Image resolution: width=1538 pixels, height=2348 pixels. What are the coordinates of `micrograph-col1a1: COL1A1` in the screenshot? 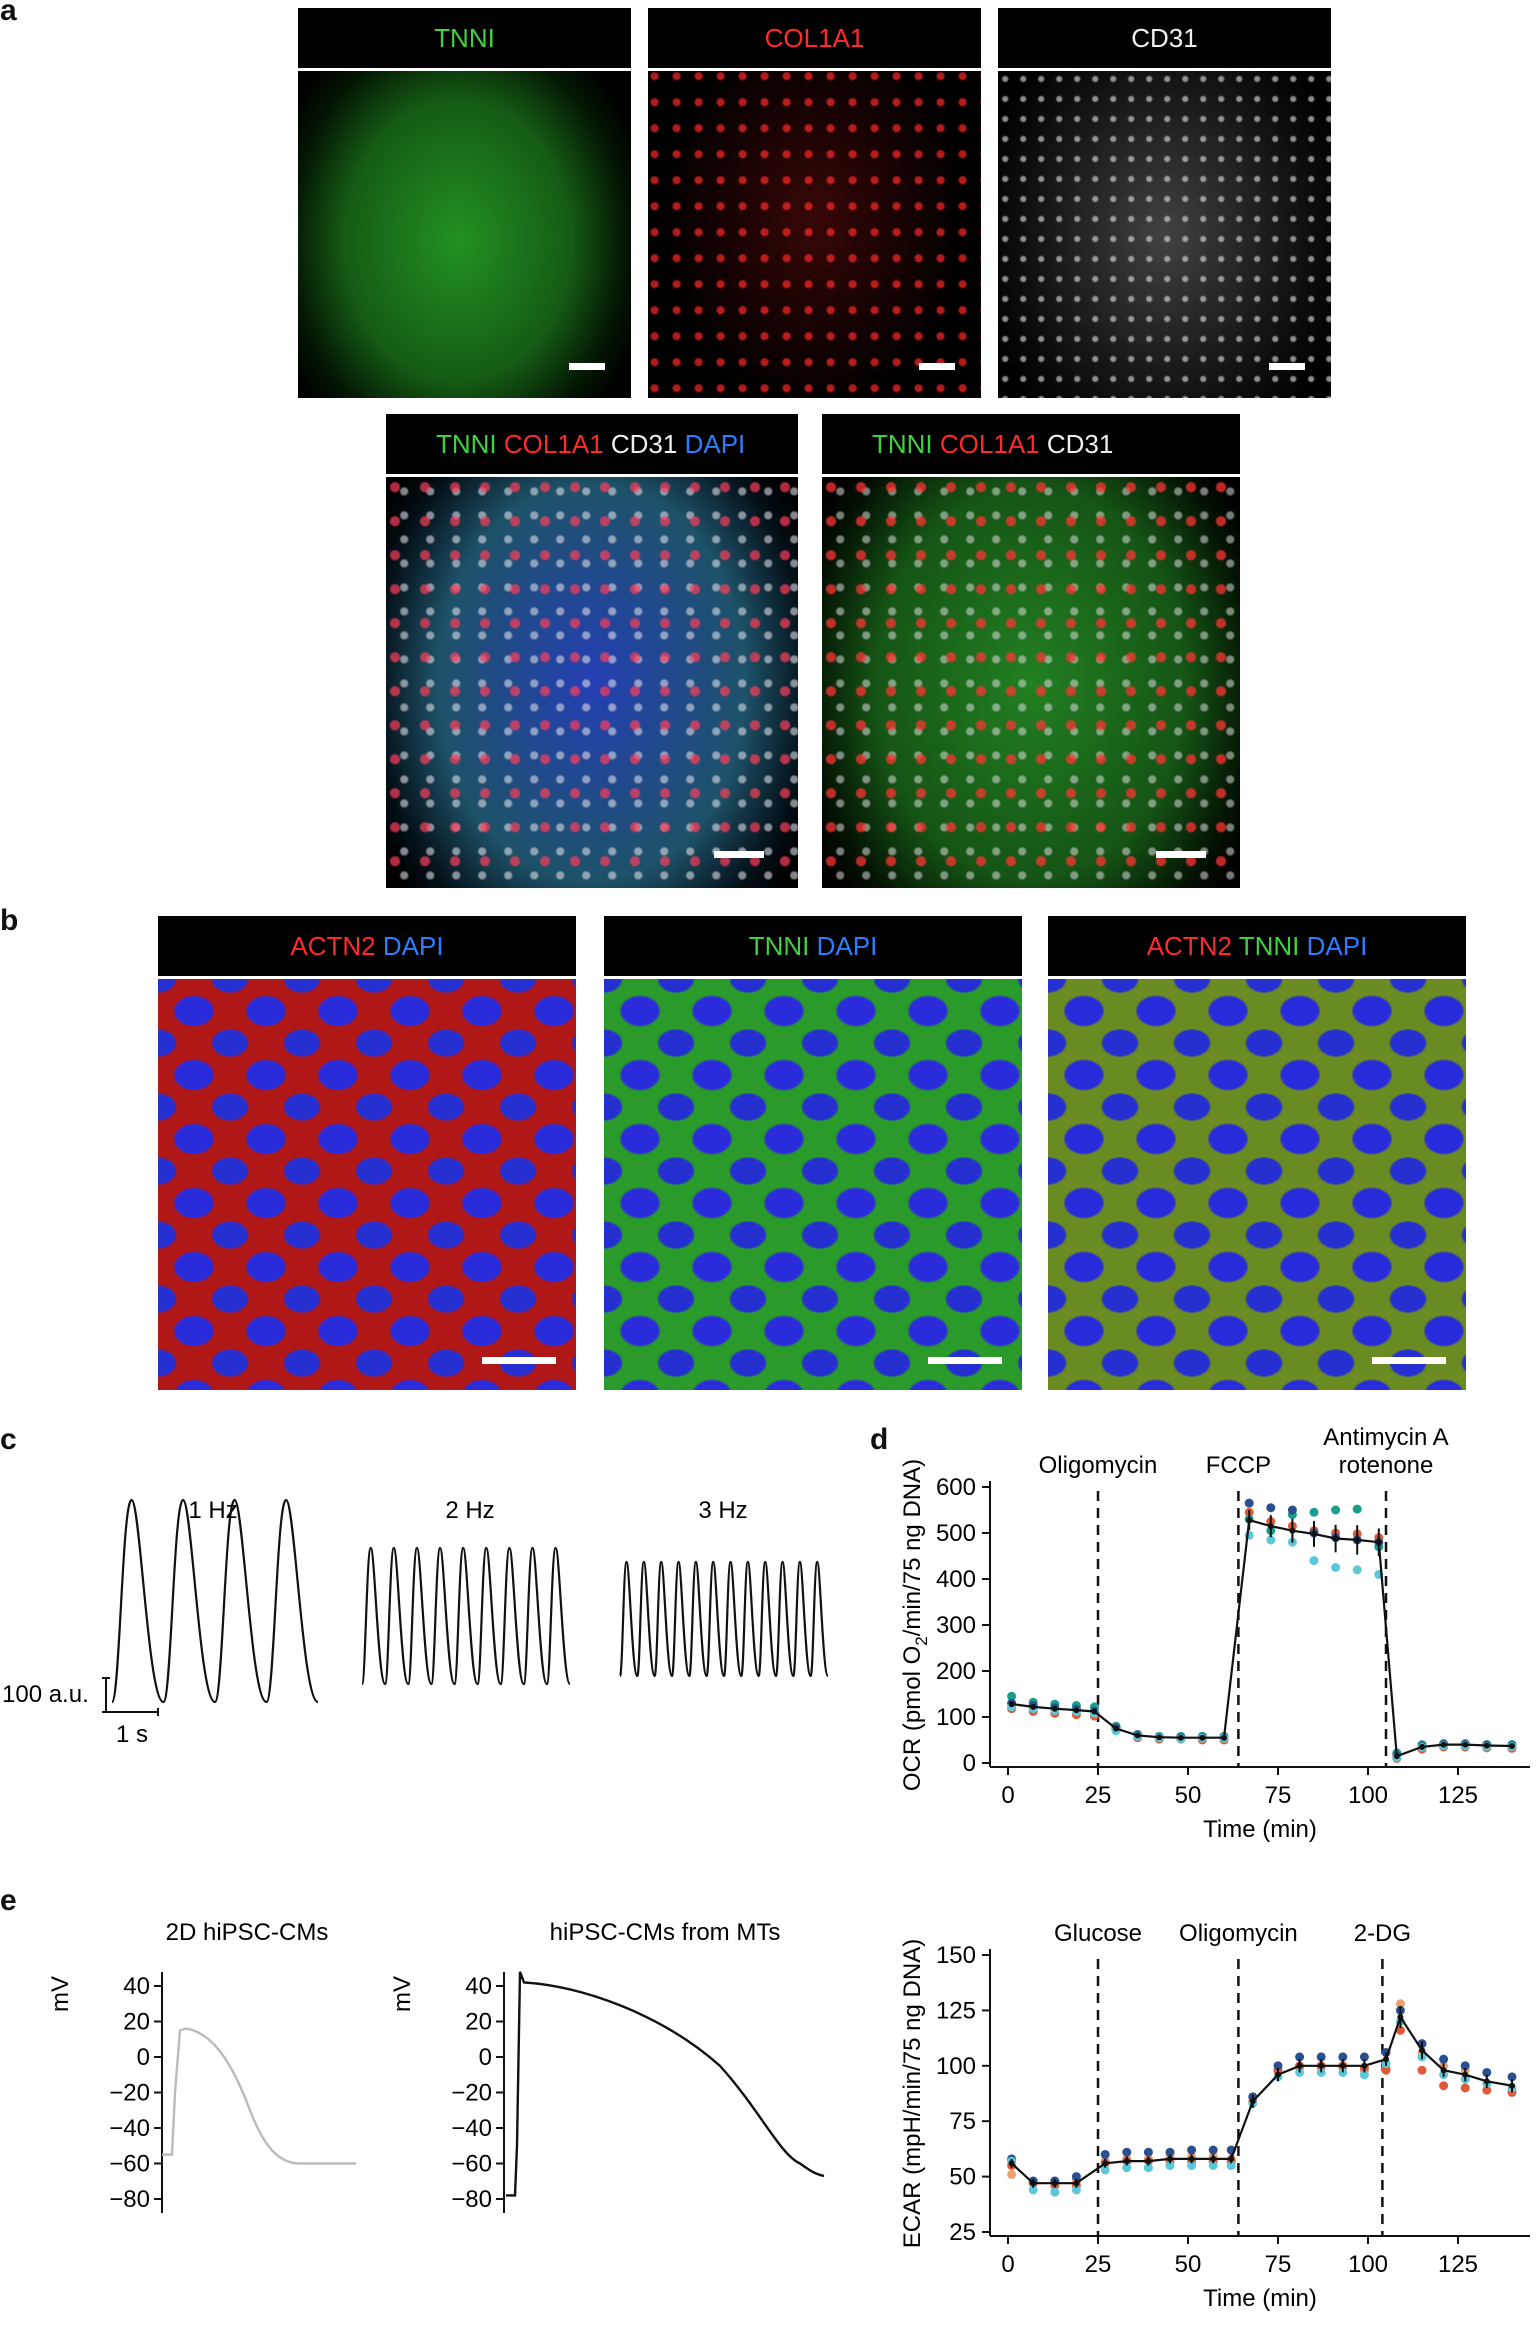 It's located at (814, 203).